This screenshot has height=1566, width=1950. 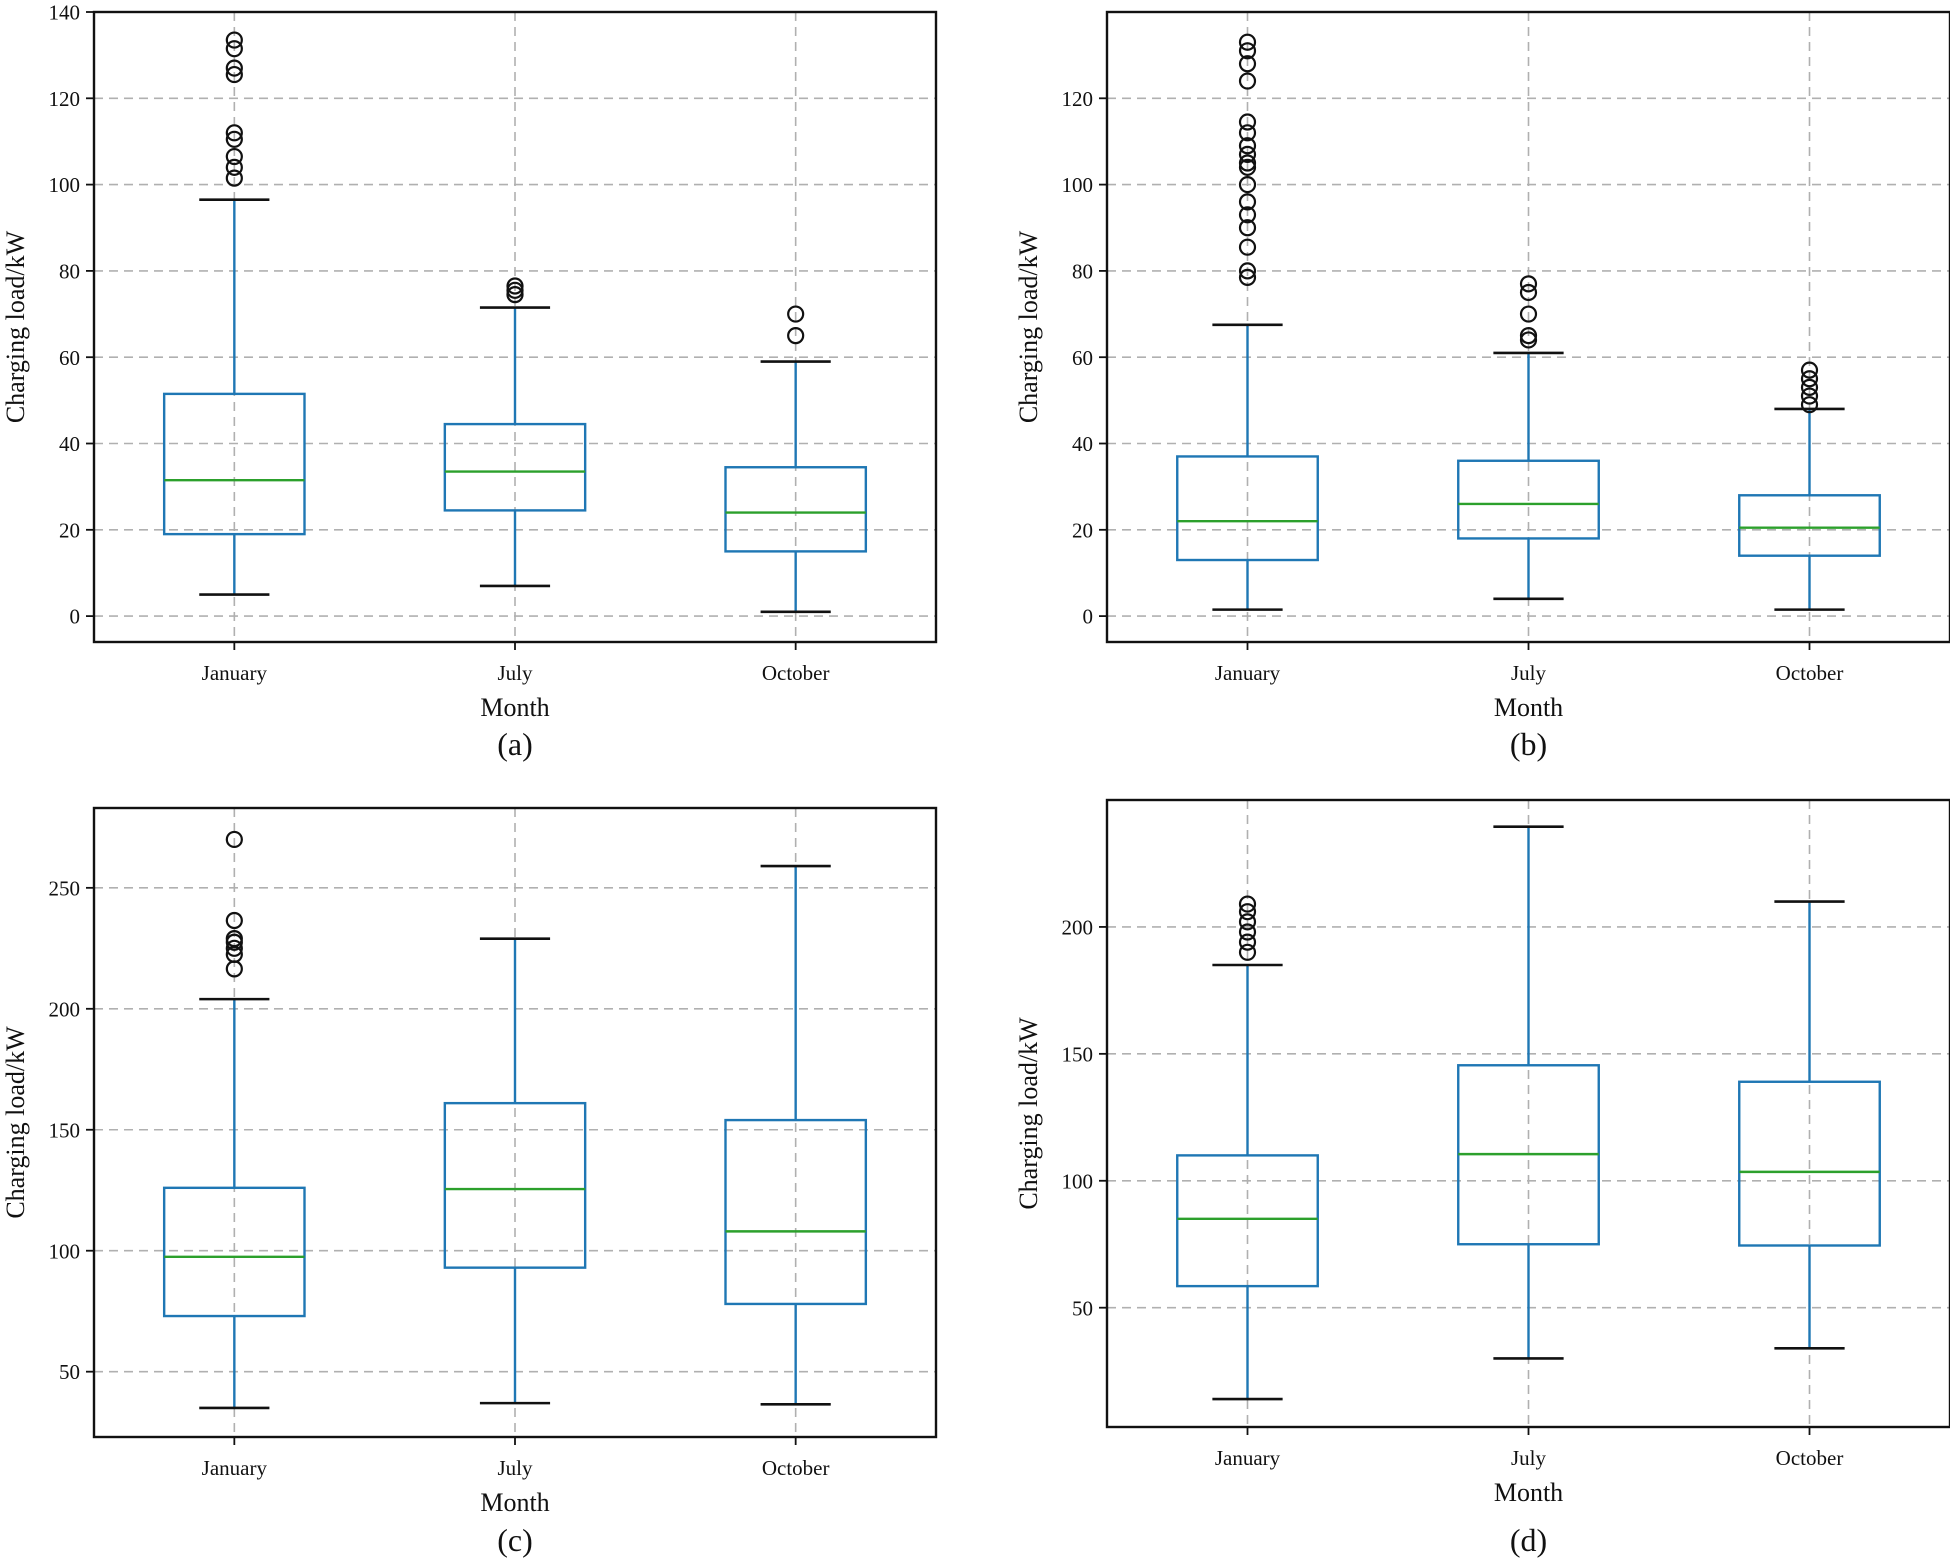 What do you see at coordinates (69, 1372) in the screenshot?
I see `y-tick-label: 50` at bounding box center [69, 1372].